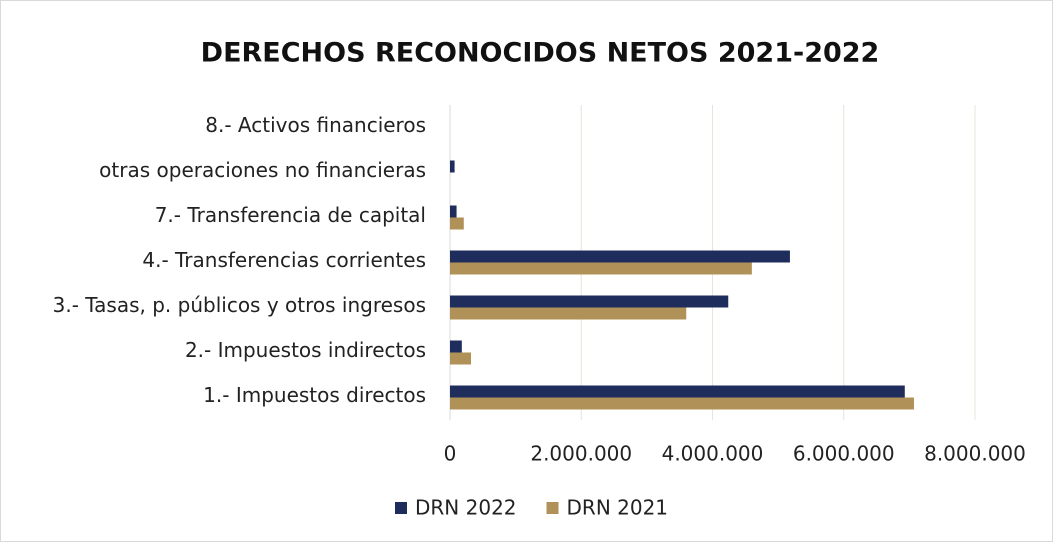  I want to click on x-tick-label: 6.000.000, so click(844, 454).